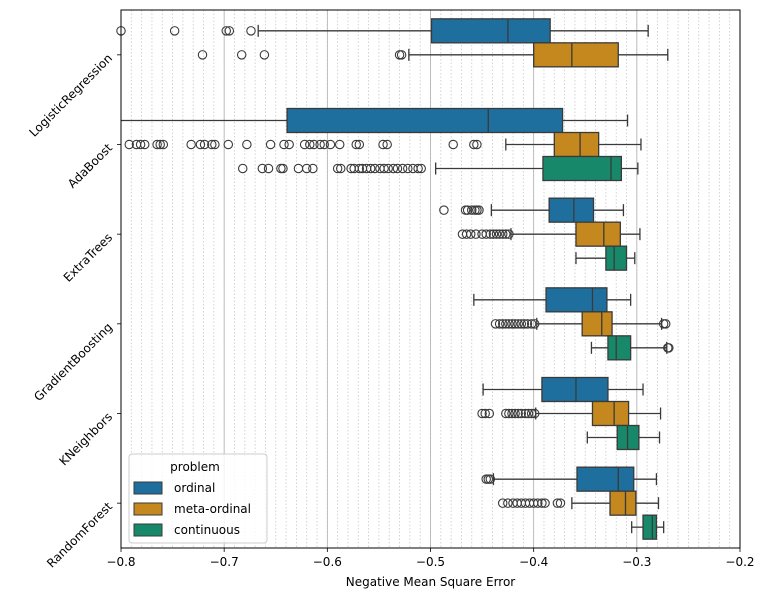 The height and width of the screenshot is (602, 767). Describe the element at coordinates (533, 562) in the screenshot. I see `x-tick-label: −0.4` at that location.